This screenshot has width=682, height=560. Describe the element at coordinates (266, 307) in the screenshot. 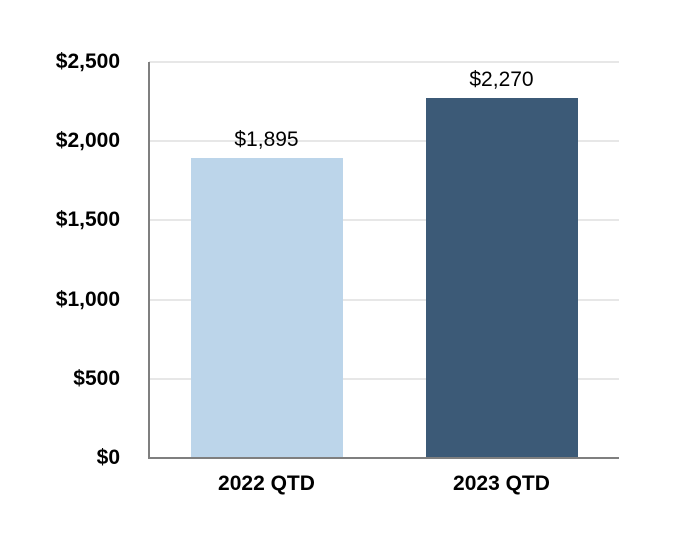

I see `bar-2022-qtd` at that location.